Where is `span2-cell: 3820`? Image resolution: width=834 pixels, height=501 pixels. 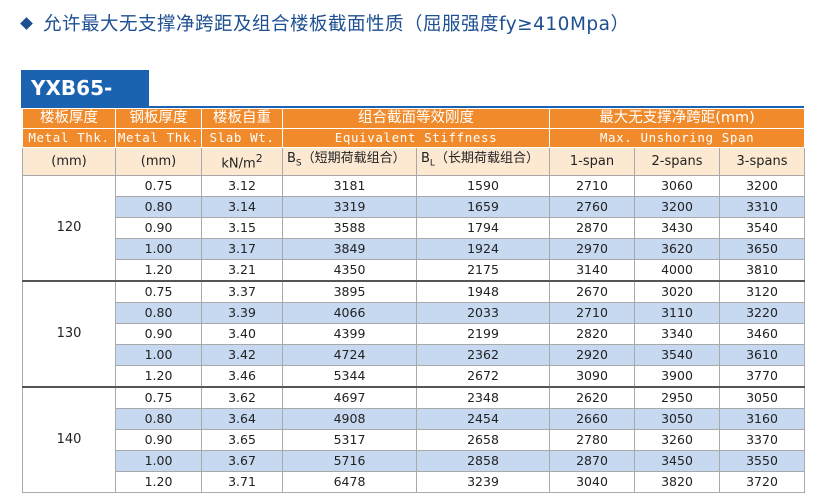
span2-cell: 3820 is located at coordinates (677, 482).